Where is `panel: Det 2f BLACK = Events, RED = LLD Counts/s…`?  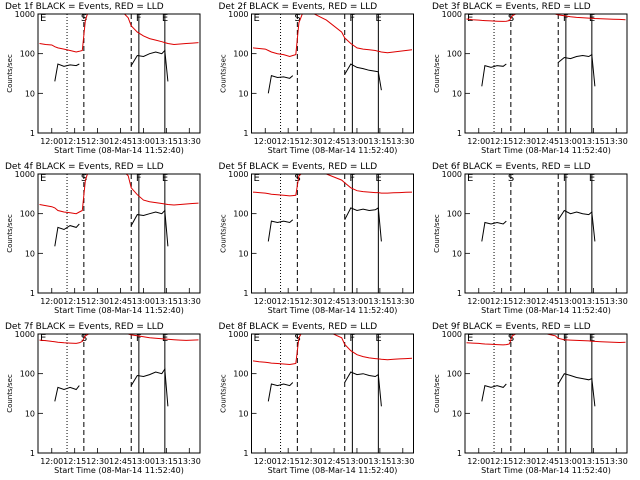 panel: Det 2f BLACK = Events, RED = LLD Counts/s… is located at coordinates (317, 78).